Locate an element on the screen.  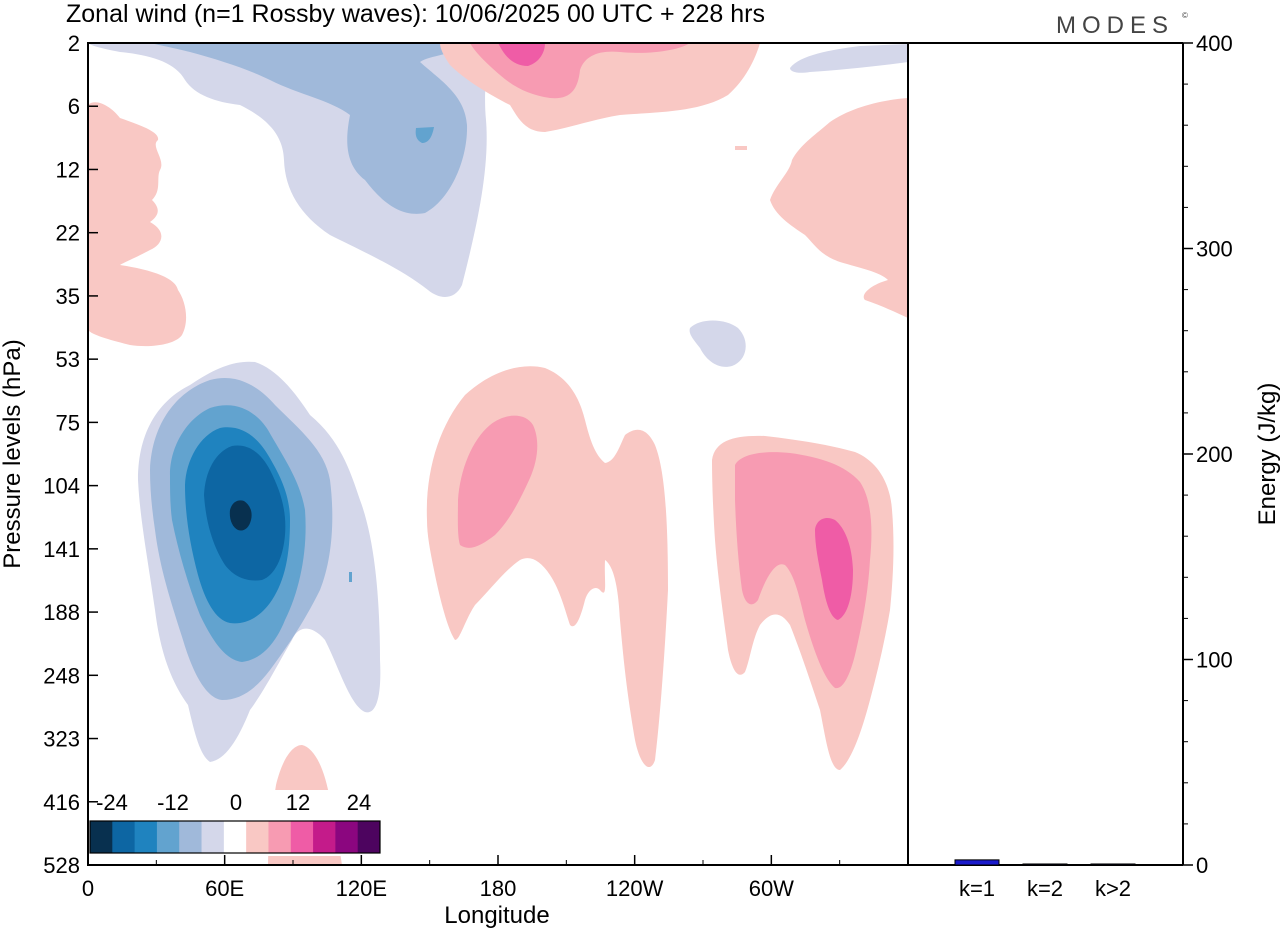
colorbar-frame is located at coordinates (235, 837).